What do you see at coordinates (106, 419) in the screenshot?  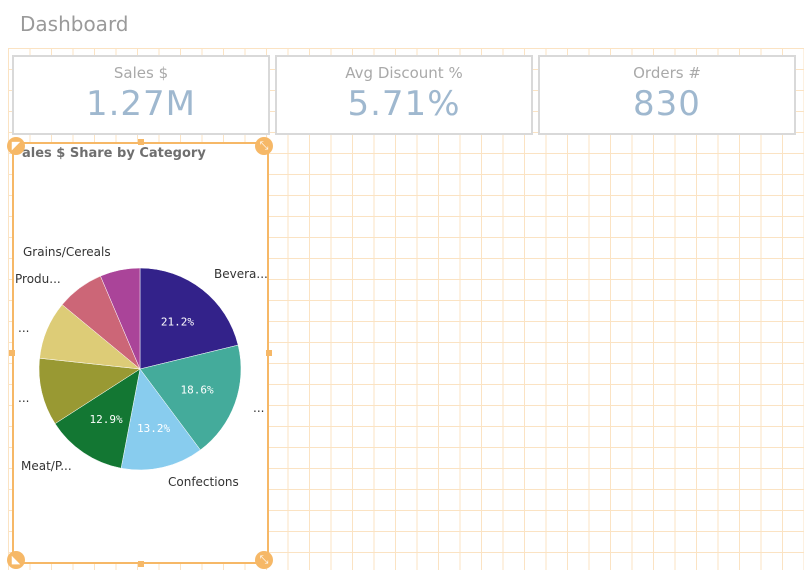 I see `pie-slice-value-label: 12.9%` at bounding box center [106, 419].